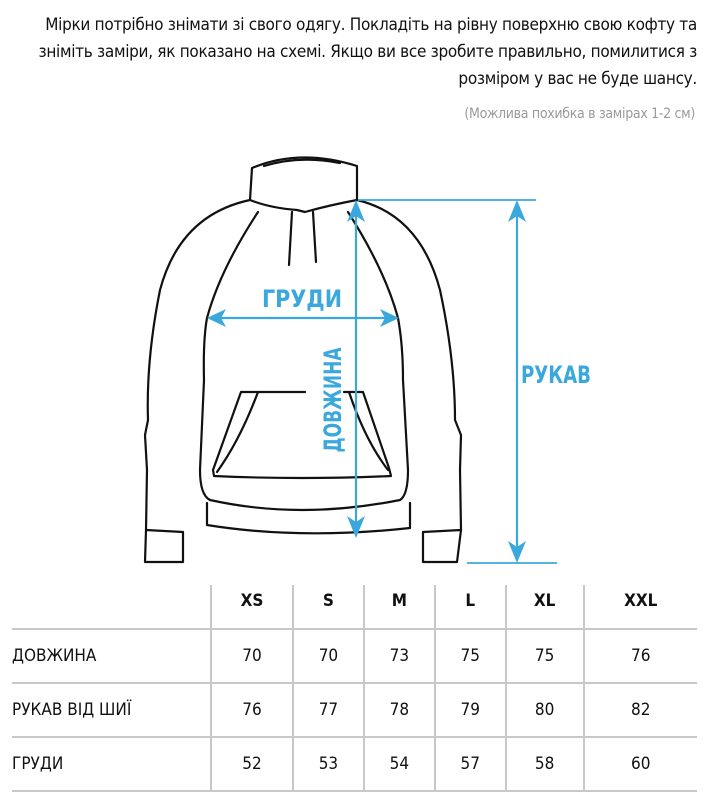  I want to click on measurement-error-note: (Можлива похибка в замірах 1-2 см), so click(579, 114).